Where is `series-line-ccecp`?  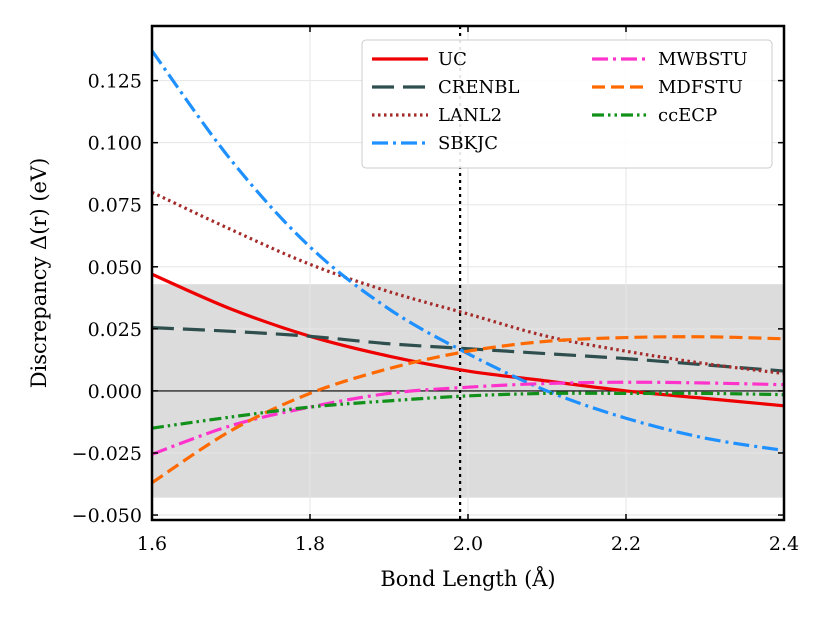 series-line-ccecp is located at coordinates (468, 410).